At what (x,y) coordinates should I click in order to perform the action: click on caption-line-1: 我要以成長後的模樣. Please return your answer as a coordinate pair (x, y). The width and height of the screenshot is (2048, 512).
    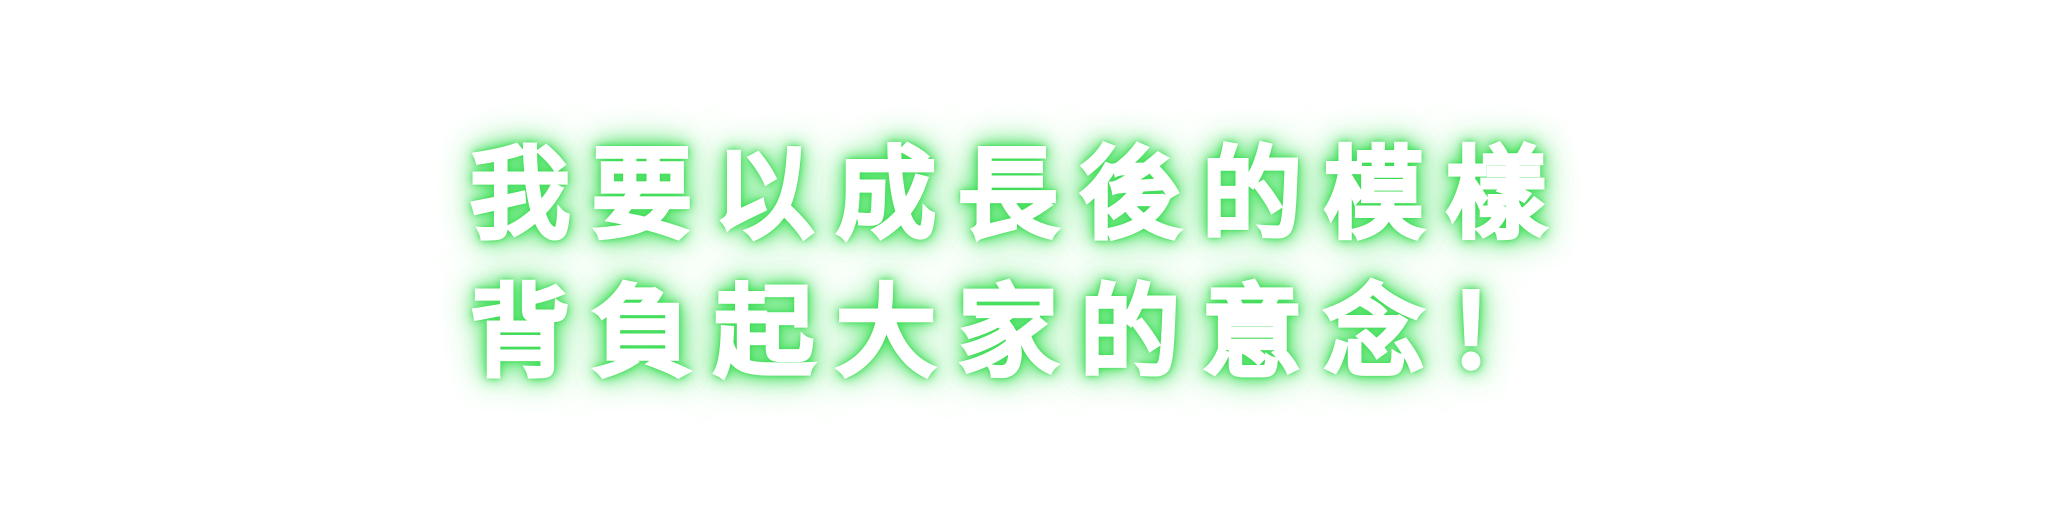
    Looking at the image, I should click on (1018, 195).